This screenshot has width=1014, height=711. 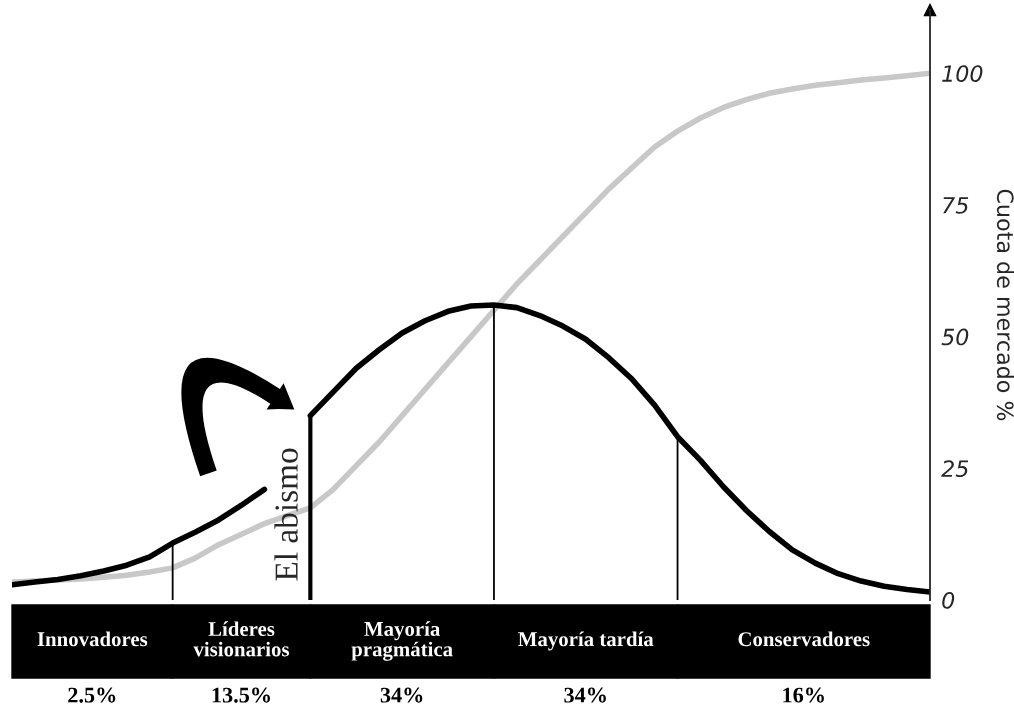 I want to click on text: 13.5%, so click(x=241, y=695).